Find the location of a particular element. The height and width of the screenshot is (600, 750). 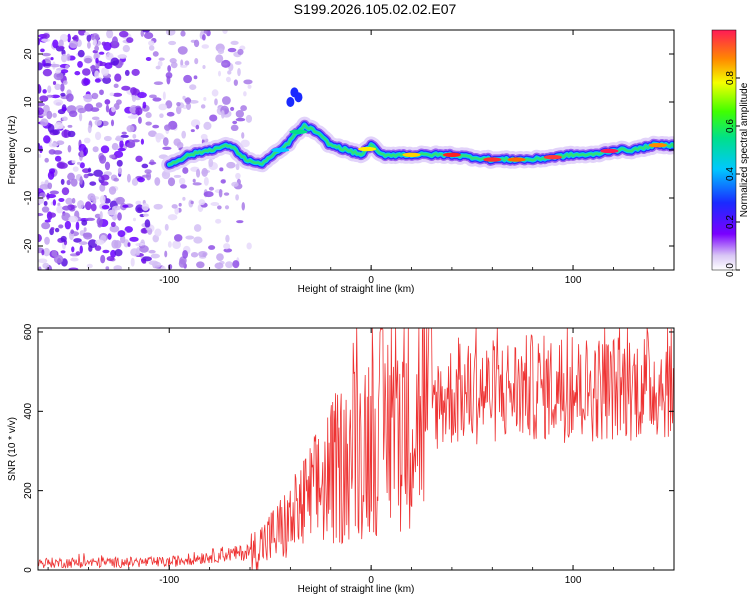

spectrogram-ytick-label: 0 is located at coordinates (28, 150).